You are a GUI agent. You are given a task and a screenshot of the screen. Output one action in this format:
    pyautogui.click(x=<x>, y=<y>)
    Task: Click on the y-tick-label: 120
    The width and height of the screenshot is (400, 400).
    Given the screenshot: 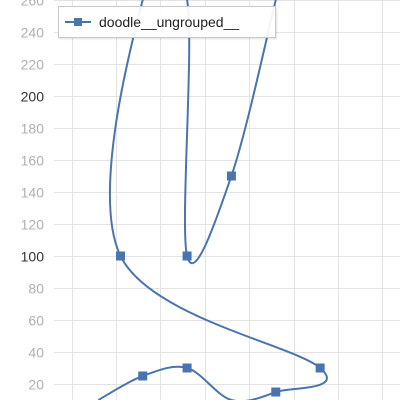 What is the action you would take?
    pyautogui.click(x=33, y=225)
    